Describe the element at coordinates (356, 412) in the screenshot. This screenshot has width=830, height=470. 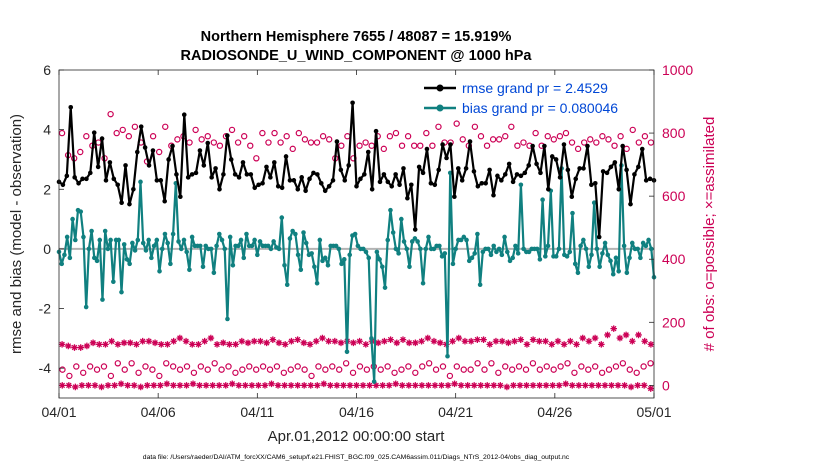
I see `x-tick-label: 04/16` at that location.